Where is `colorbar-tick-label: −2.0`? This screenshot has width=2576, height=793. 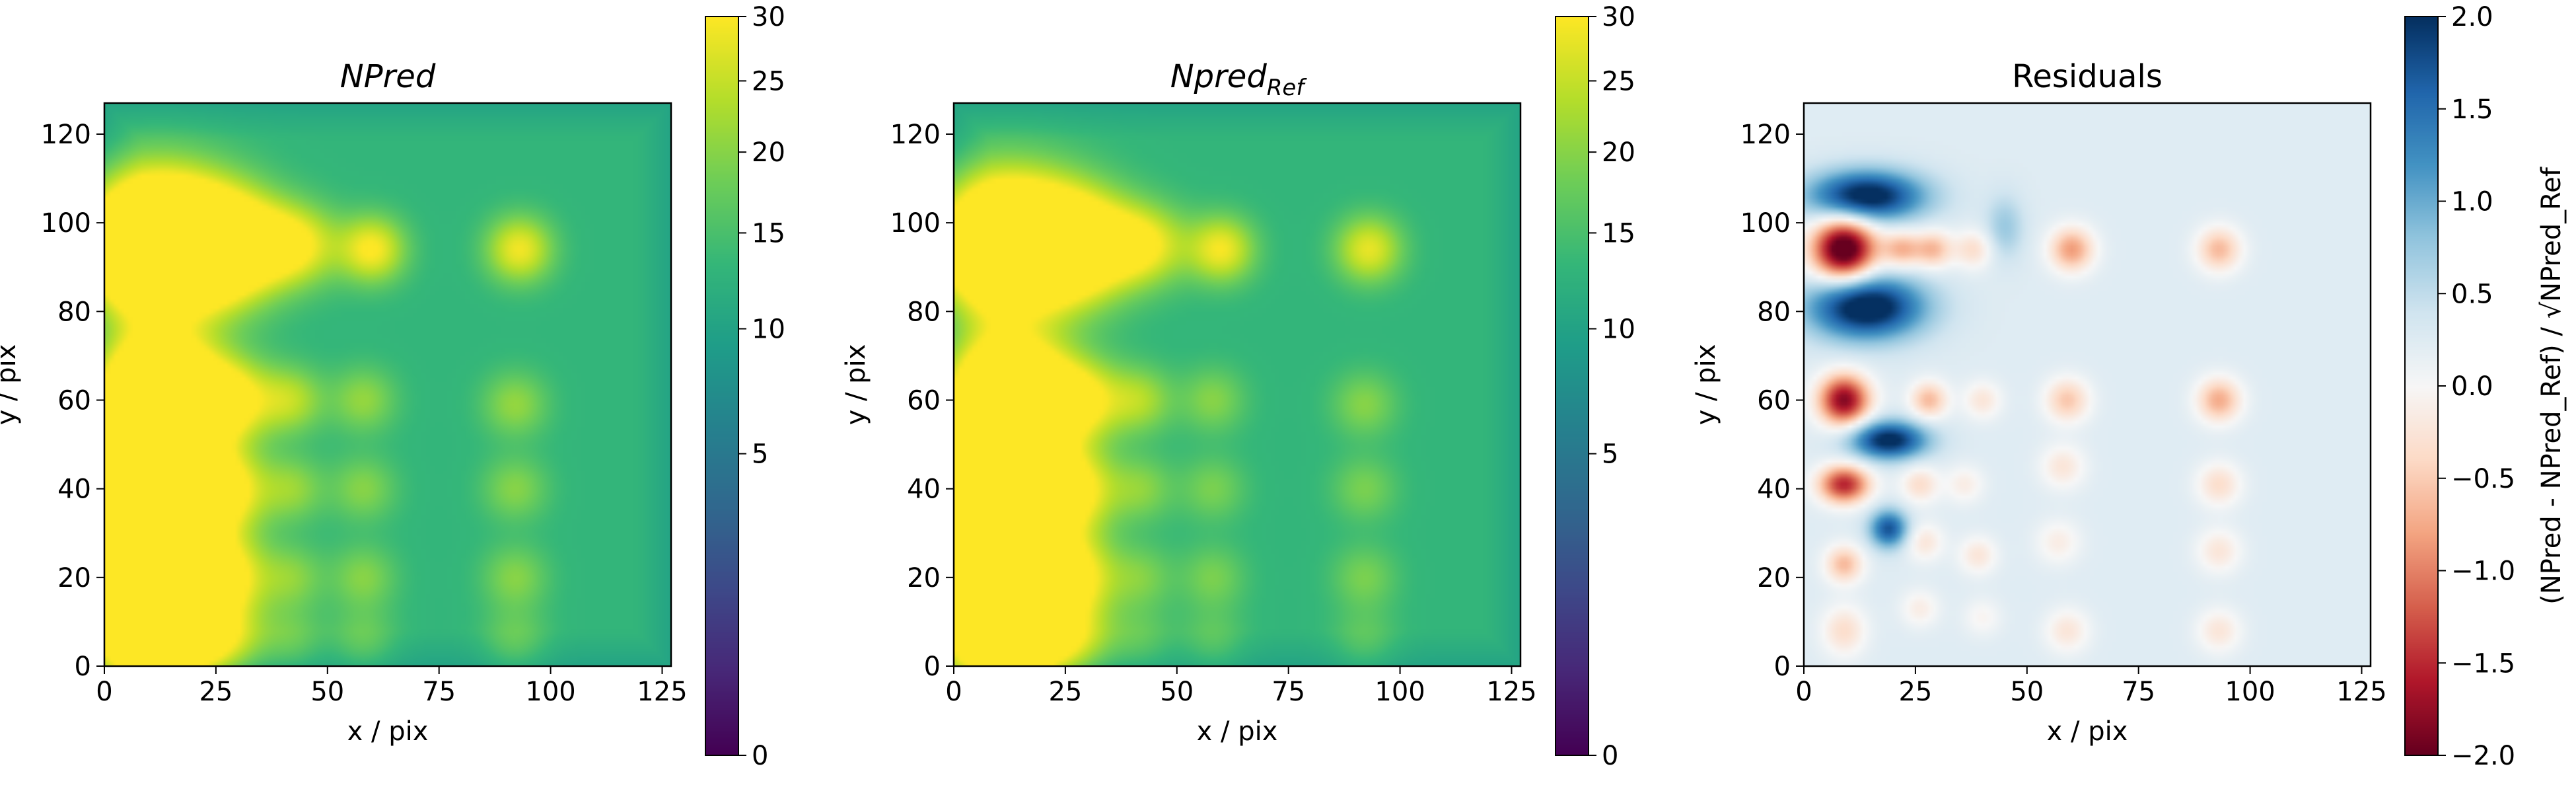
colorbar-tick-label: −2.0 is located at coordinates (2483, 756).